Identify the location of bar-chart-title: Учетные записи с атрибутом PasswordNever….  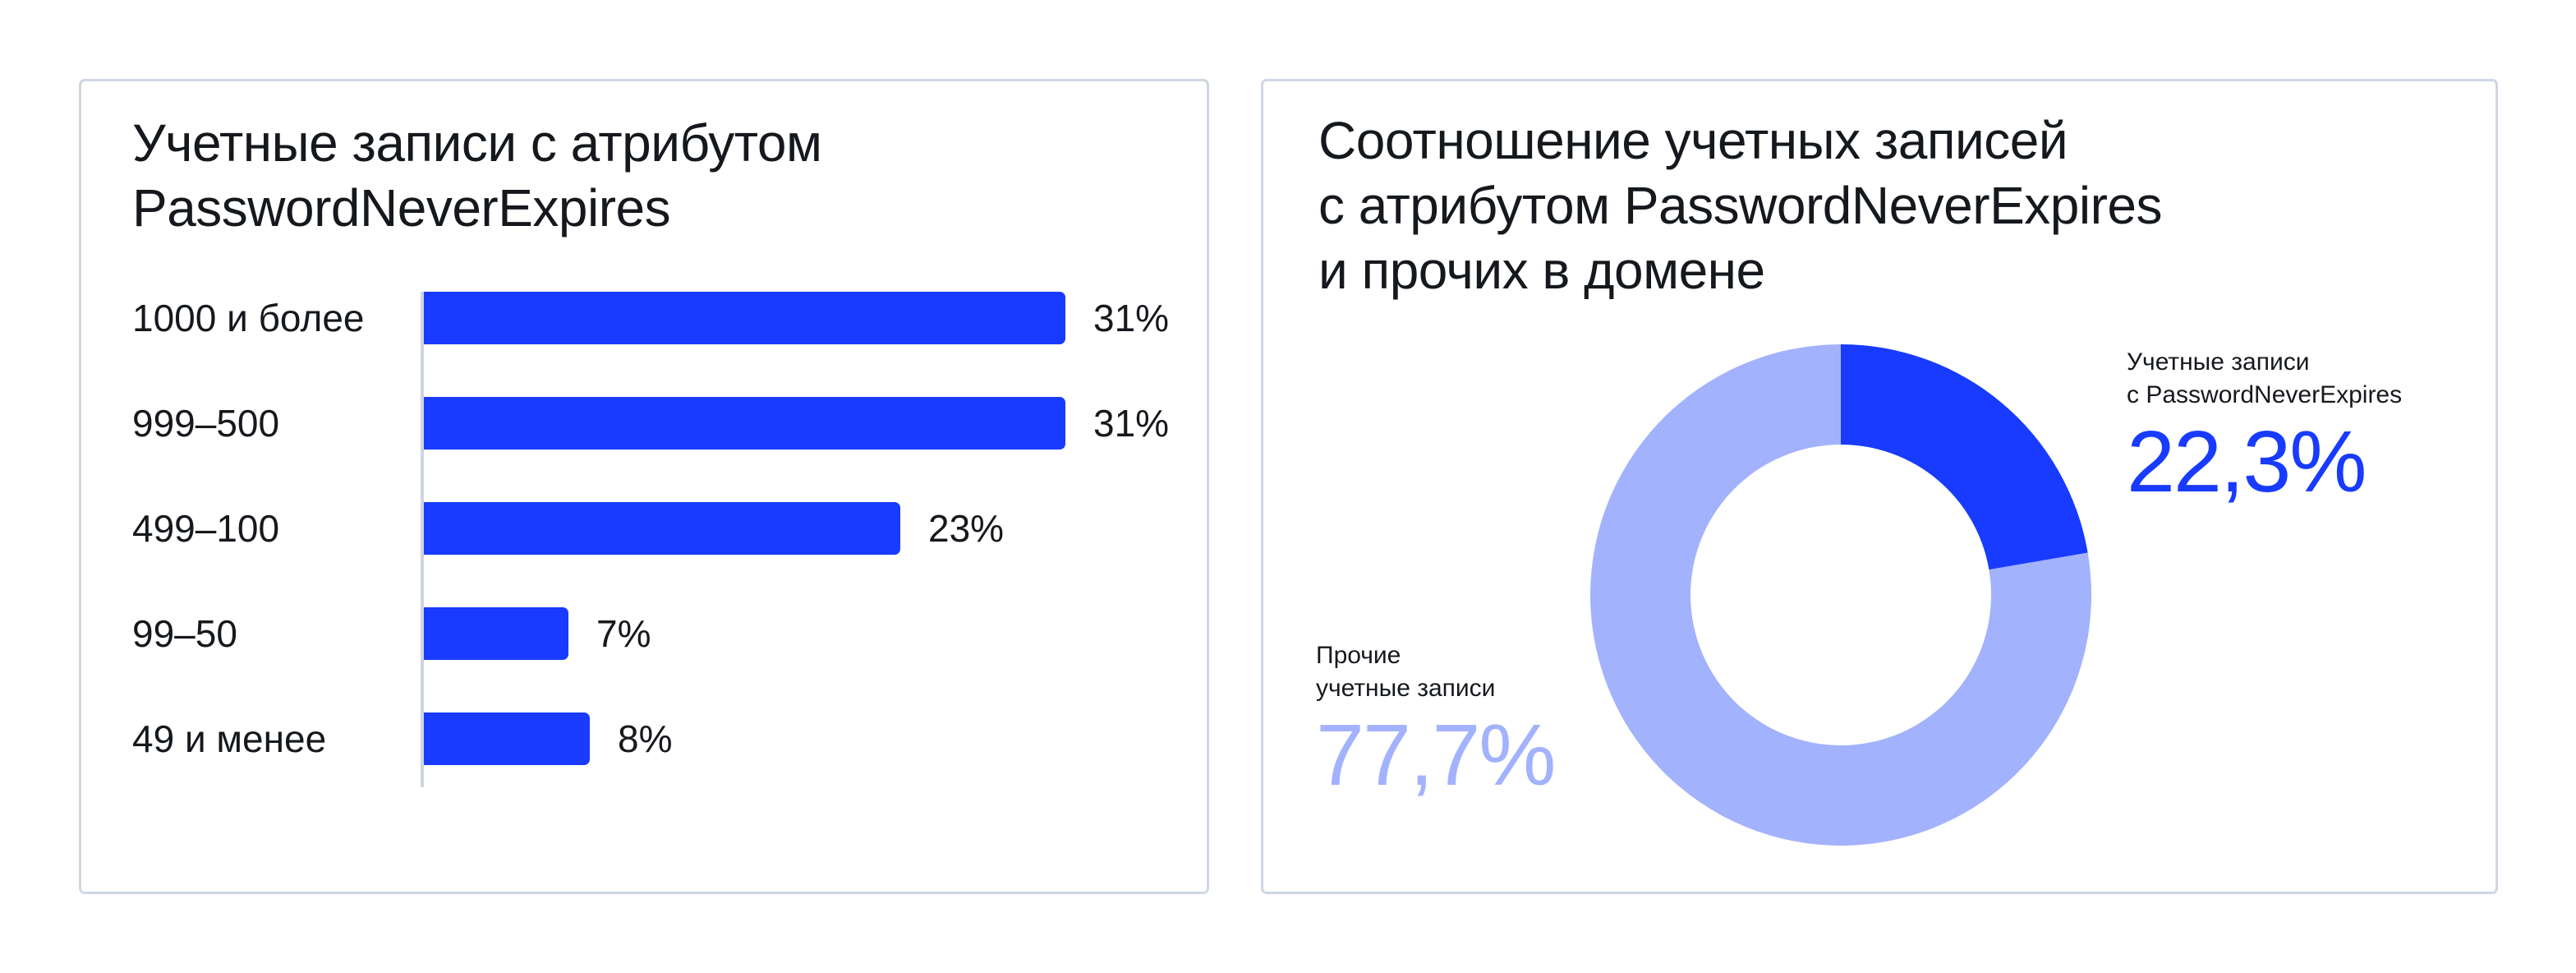
(477, 175).